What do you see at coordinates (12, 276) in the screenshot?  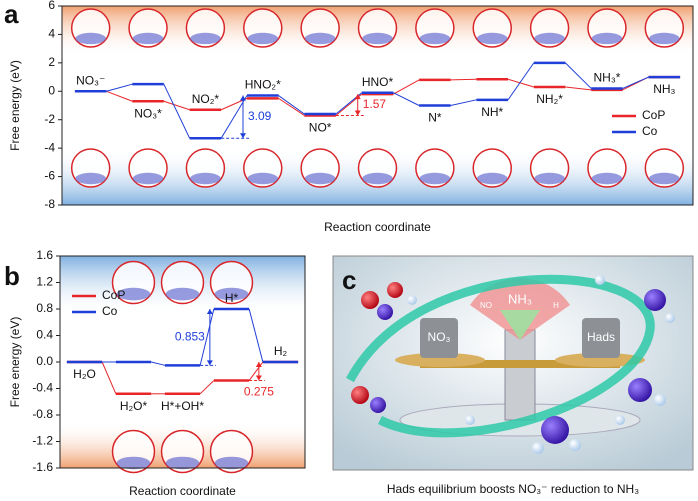 I see `panel-letter: b` at bounding box center [12, 276].